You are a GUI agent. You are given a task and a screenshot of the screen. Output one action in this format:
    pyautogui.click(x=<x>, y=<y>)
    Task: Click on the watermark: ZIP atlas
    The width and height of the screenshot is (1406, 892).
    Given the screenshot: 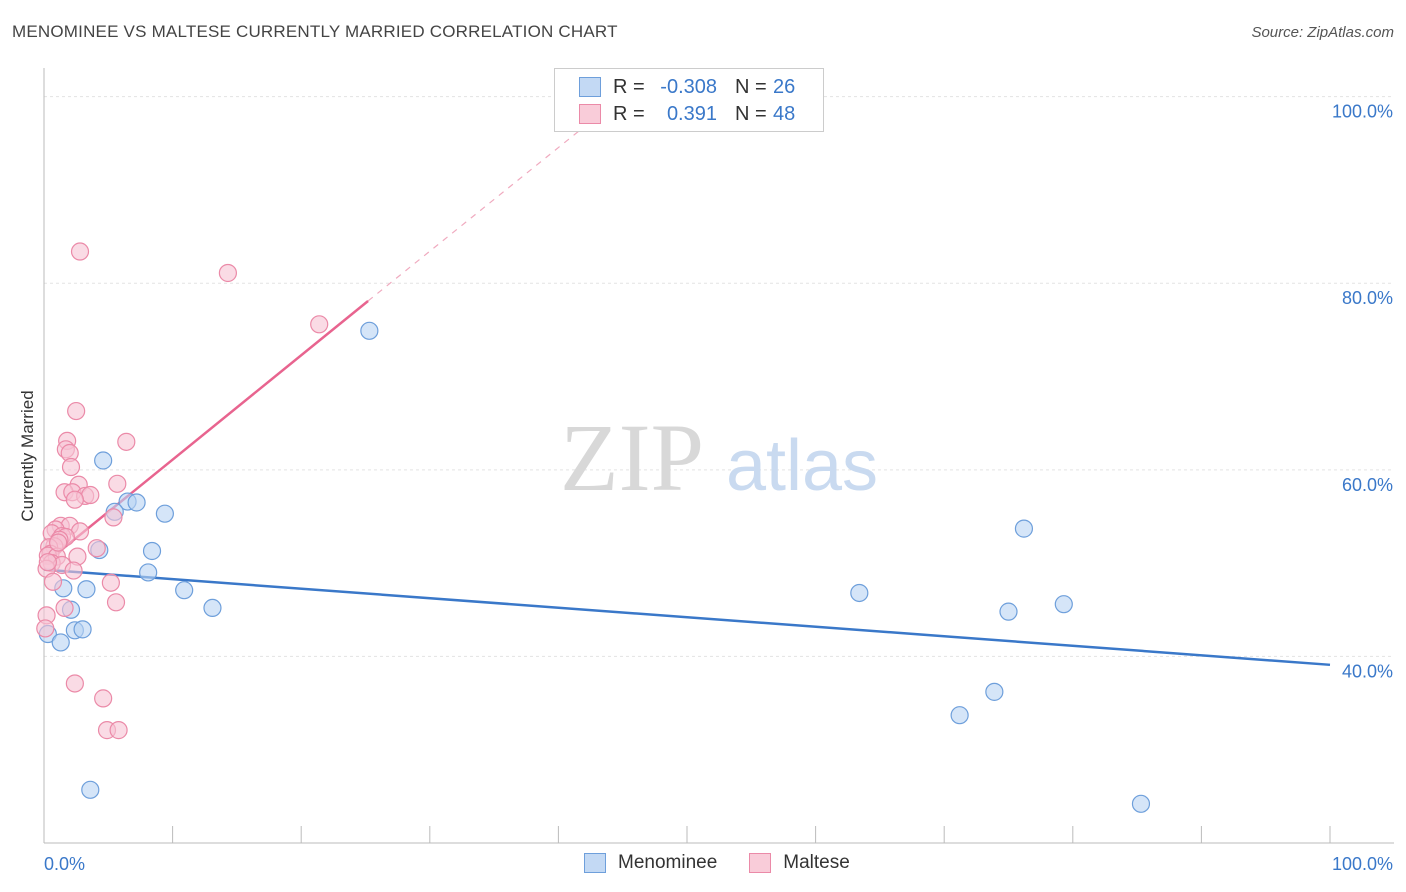 What is the action you would take?
    pyautogui.click(x=719, y=457)
    